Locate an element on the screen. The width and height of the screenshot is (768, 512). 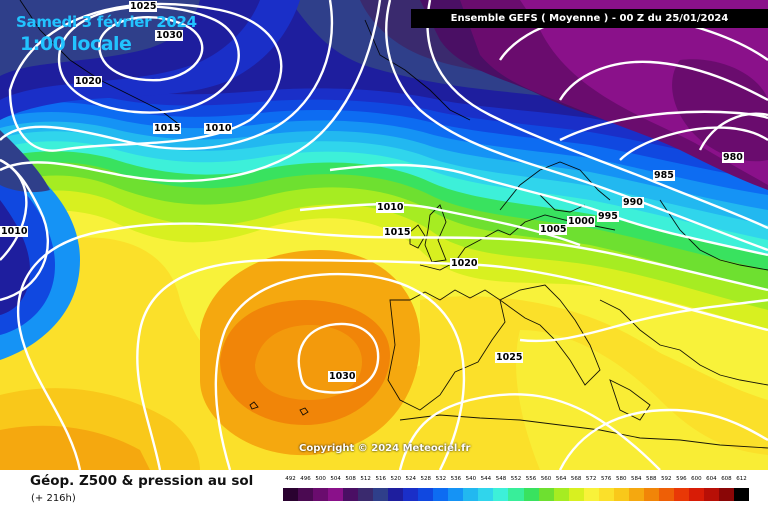
forecast-date: Samedi 3 février 2024 is located at coordinates (106, 22).